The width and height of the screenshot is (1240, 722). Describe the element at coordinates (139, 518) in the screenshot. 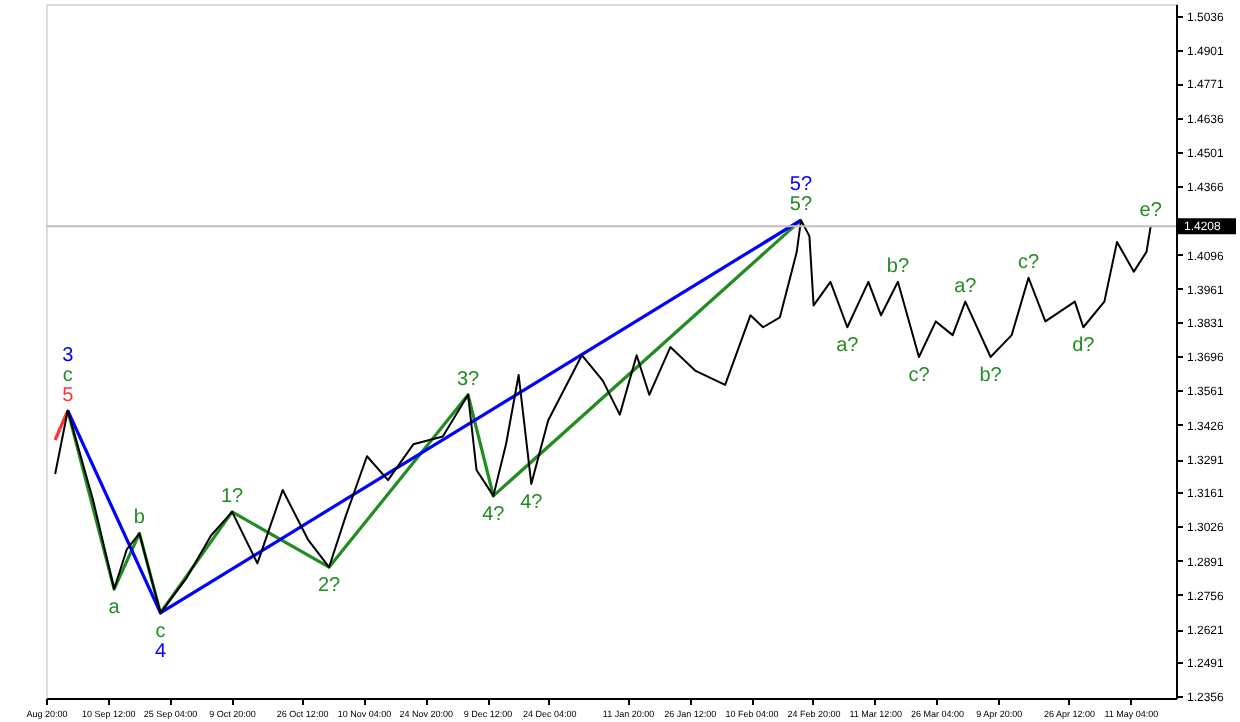

I see `annotation: b` at that location.